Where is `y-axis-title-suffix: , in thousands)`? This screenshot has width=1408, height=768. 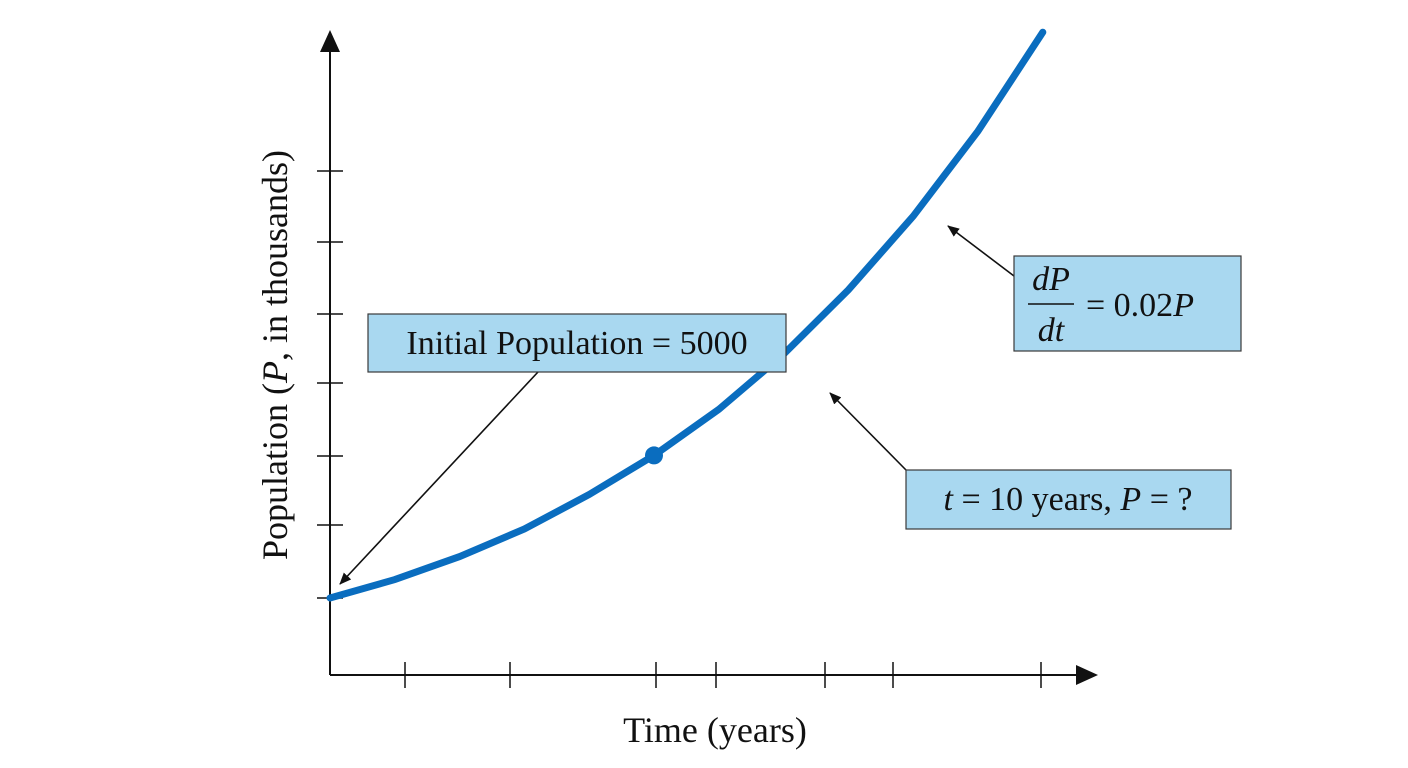
y-axis-title-suffix: , in thousands) is located at coordinates (275, 255).